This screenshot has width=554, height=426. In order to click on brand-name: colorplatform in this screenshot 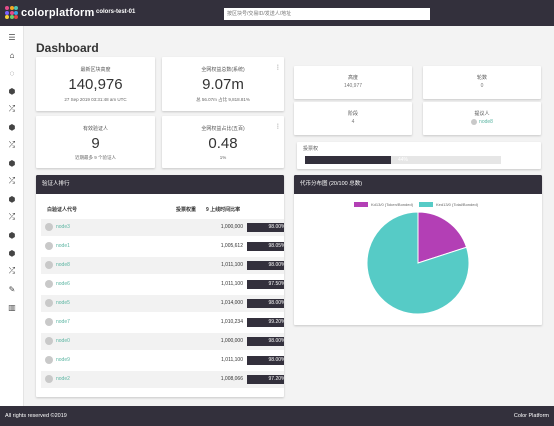, I will do `click(58, 12)`.